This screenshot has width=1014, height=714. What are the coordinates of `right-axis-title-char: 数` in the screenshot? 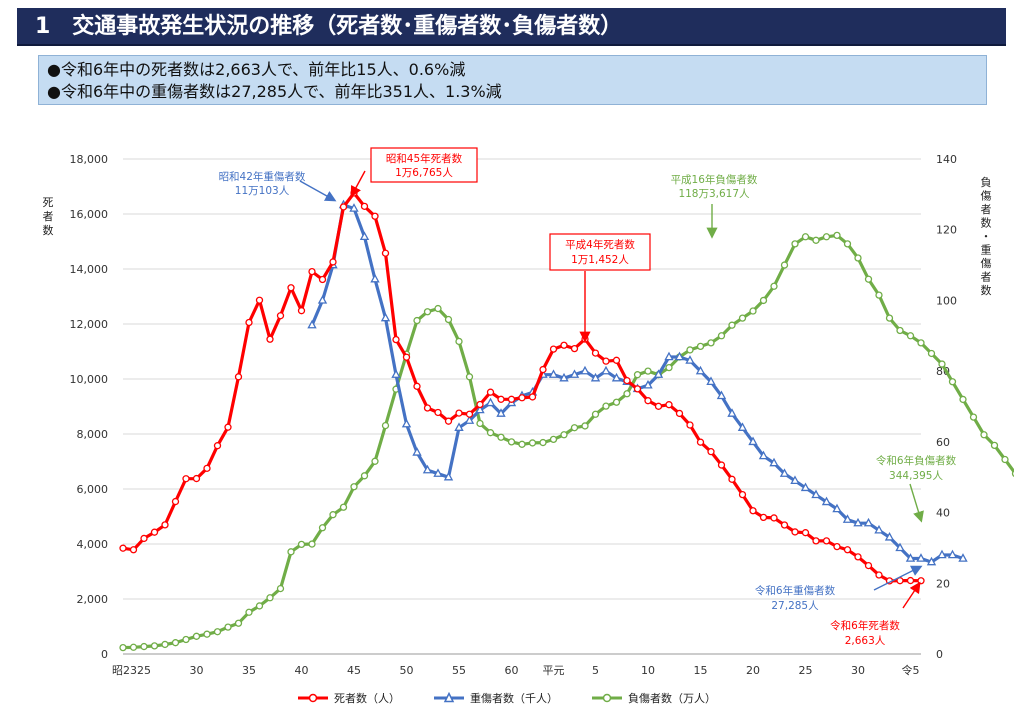 It's located at (986, 223).